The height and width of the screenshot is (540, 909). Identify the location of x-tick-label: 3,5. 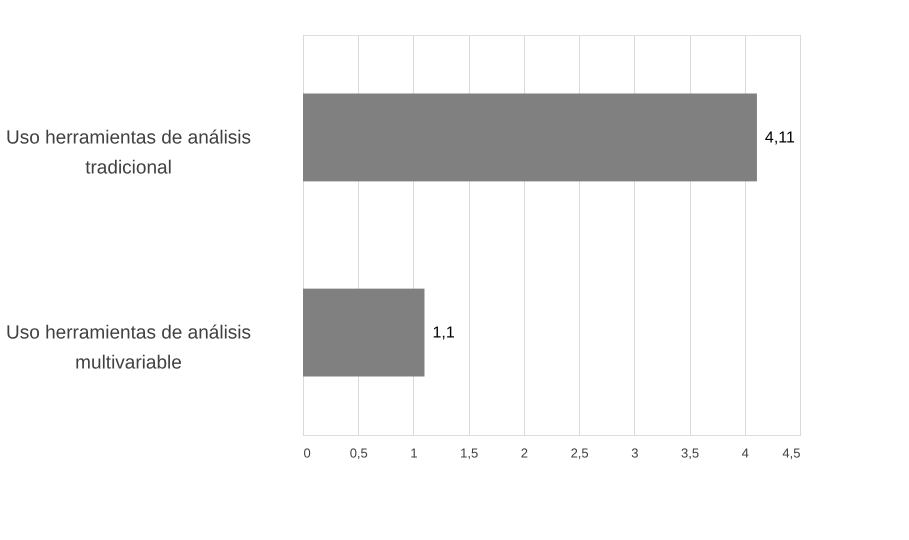
(690, 453).